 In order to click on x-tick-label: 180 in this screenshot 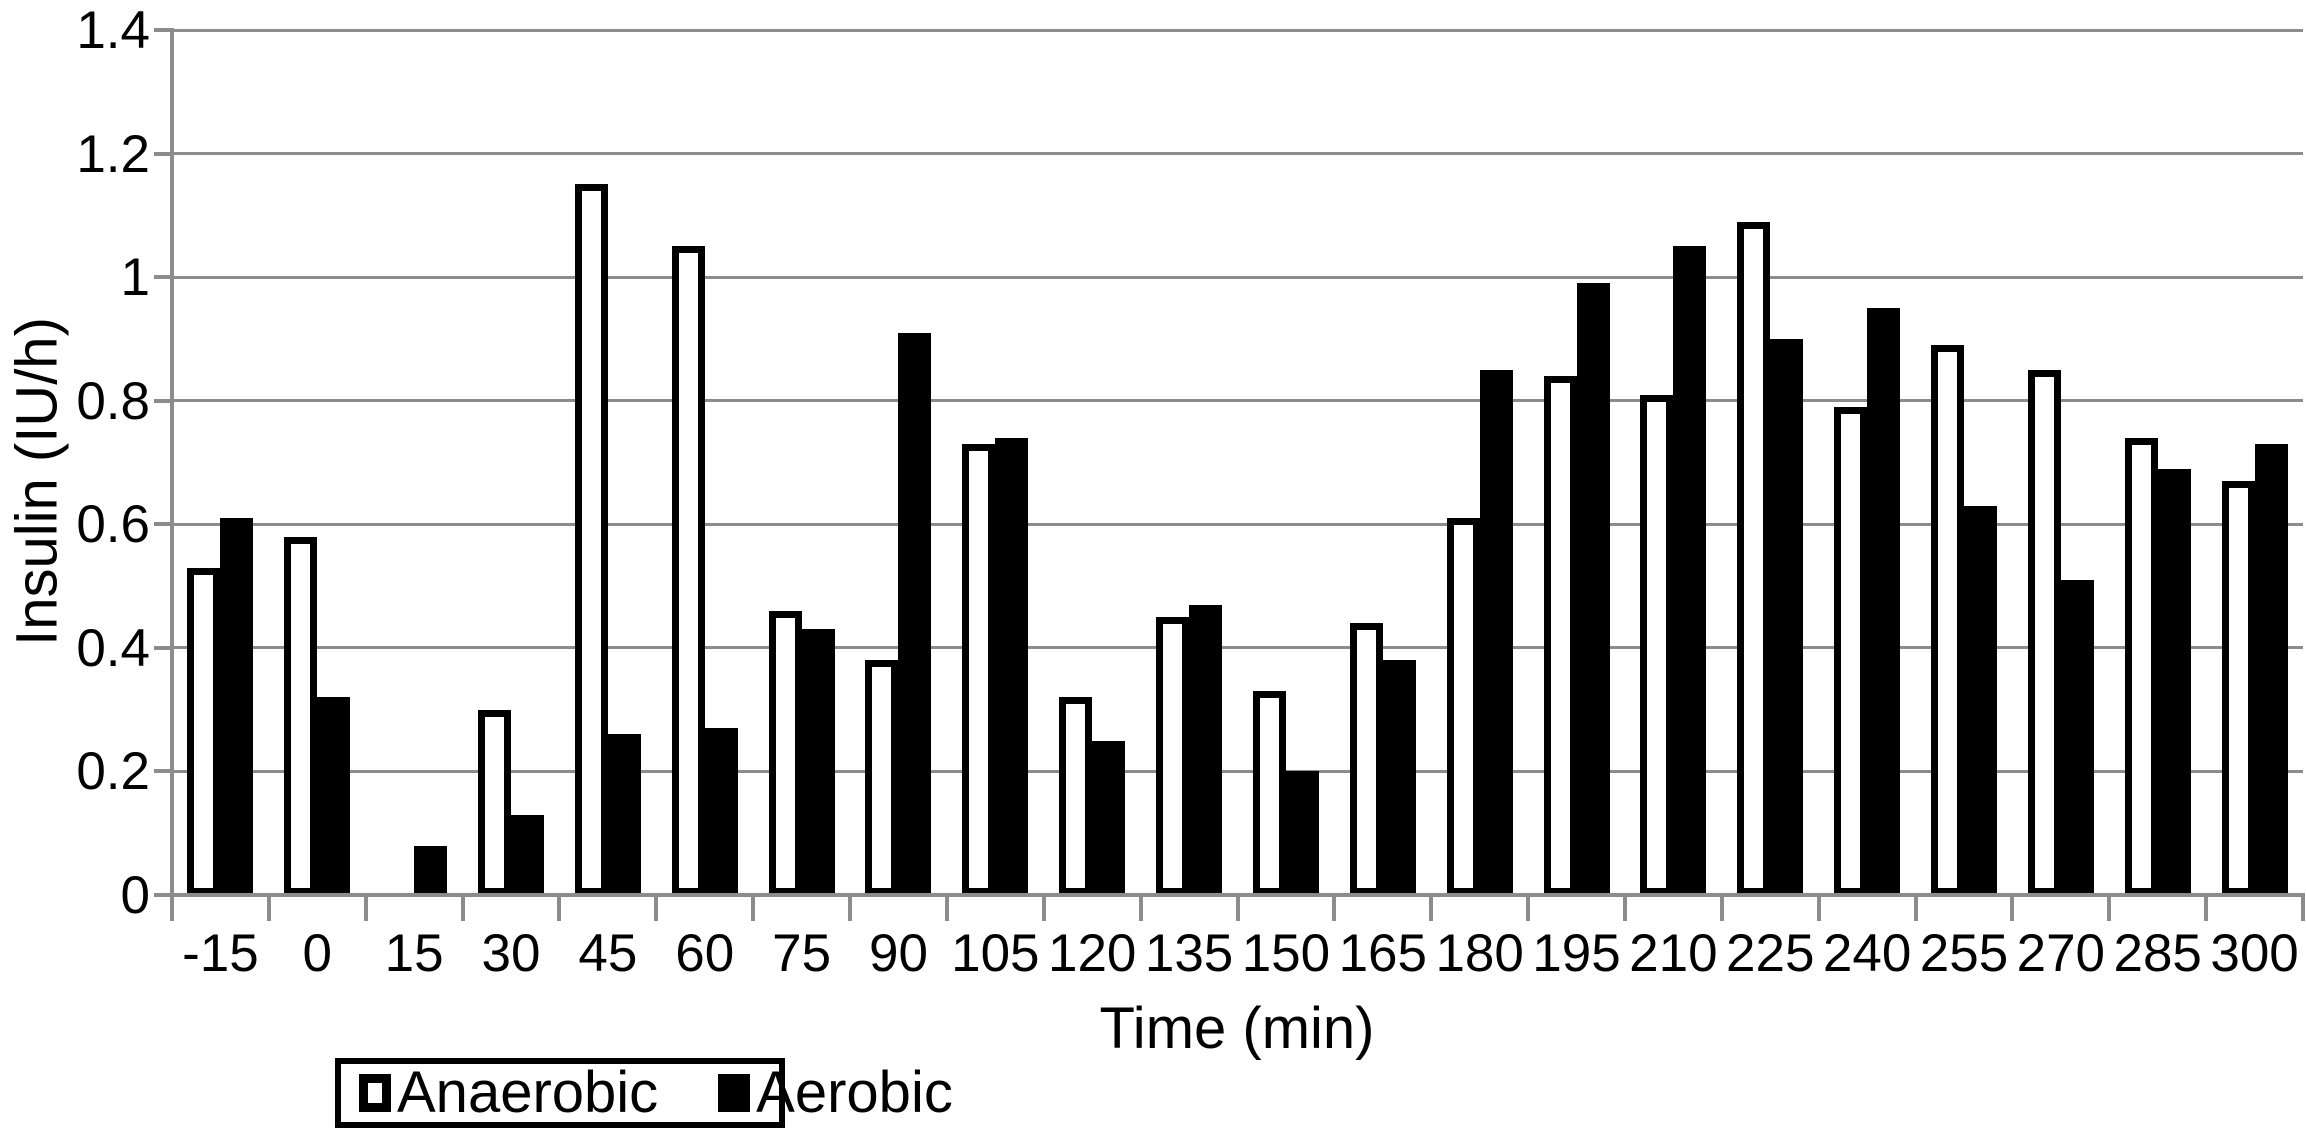, I will do `click(1479, 953)`.